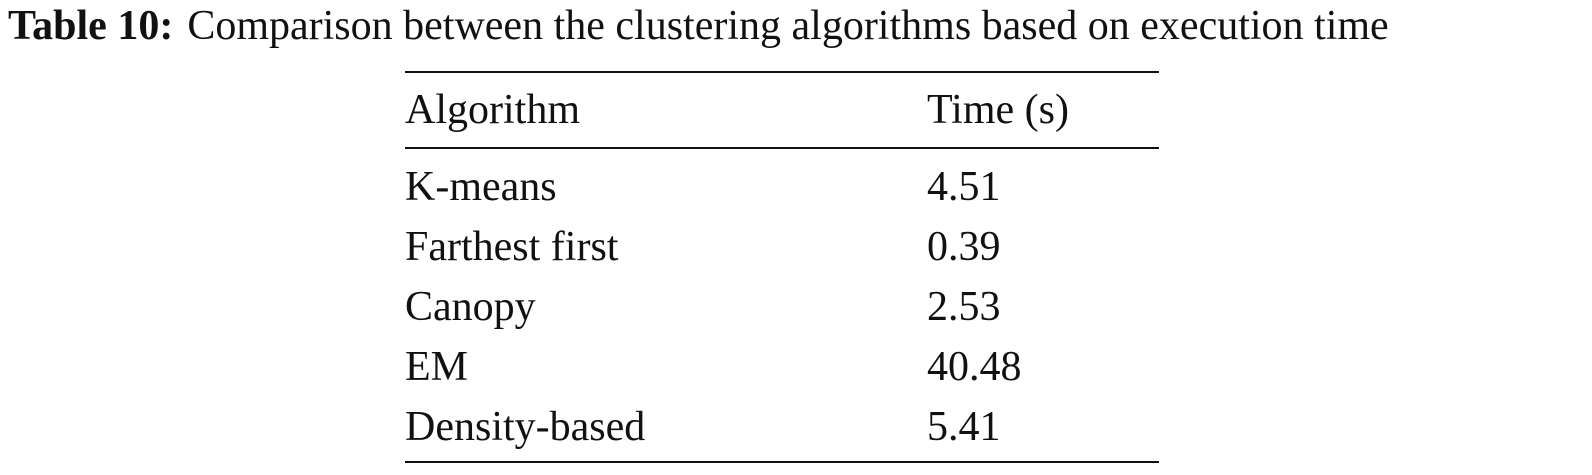 The width and height of the screenshot is (1592, 475). Describe the element at coordinates (782, 367) in the screenshot. I see `table-row: EM 40.48` at that location.